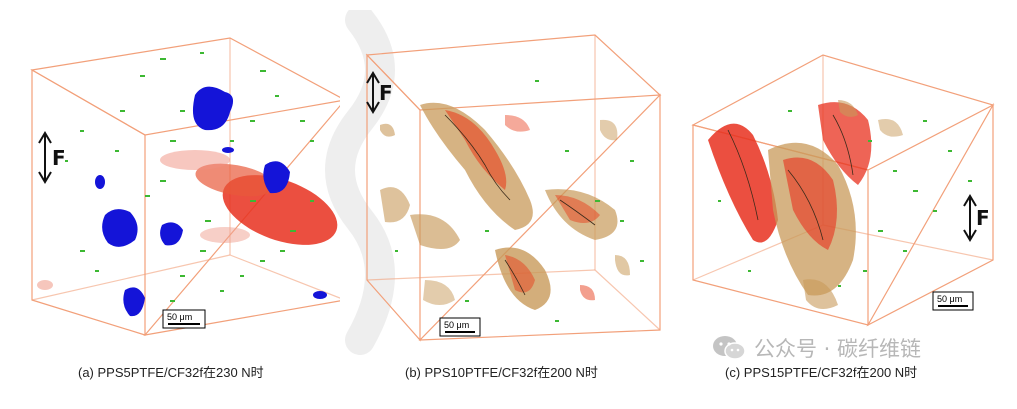 The width and height of the screenshot is (1017, 409). Describe the element at coordinates (821, 372) in the screenshot. I see `caption-c: (c) PPS15PTFE/CF32f在200 N时` at that location.